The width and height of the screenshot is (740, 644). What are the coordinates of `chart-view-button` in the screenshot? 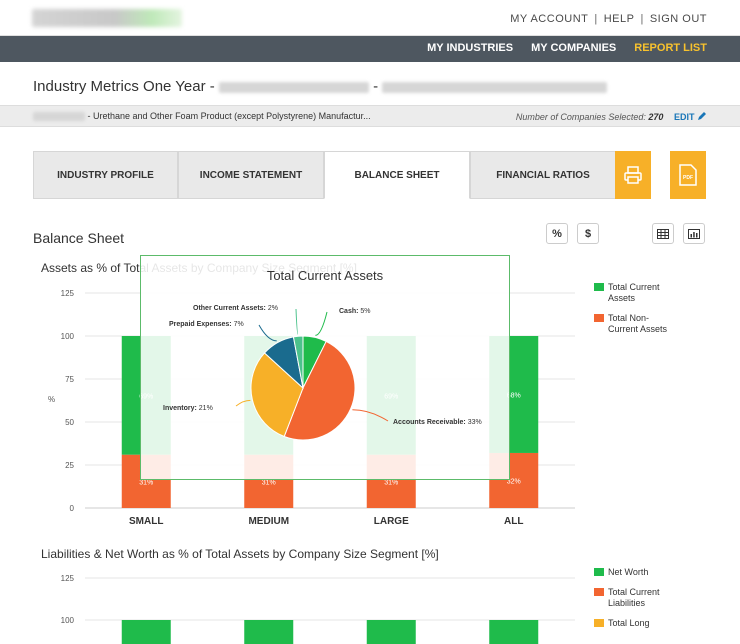 It's located at (694, 233).